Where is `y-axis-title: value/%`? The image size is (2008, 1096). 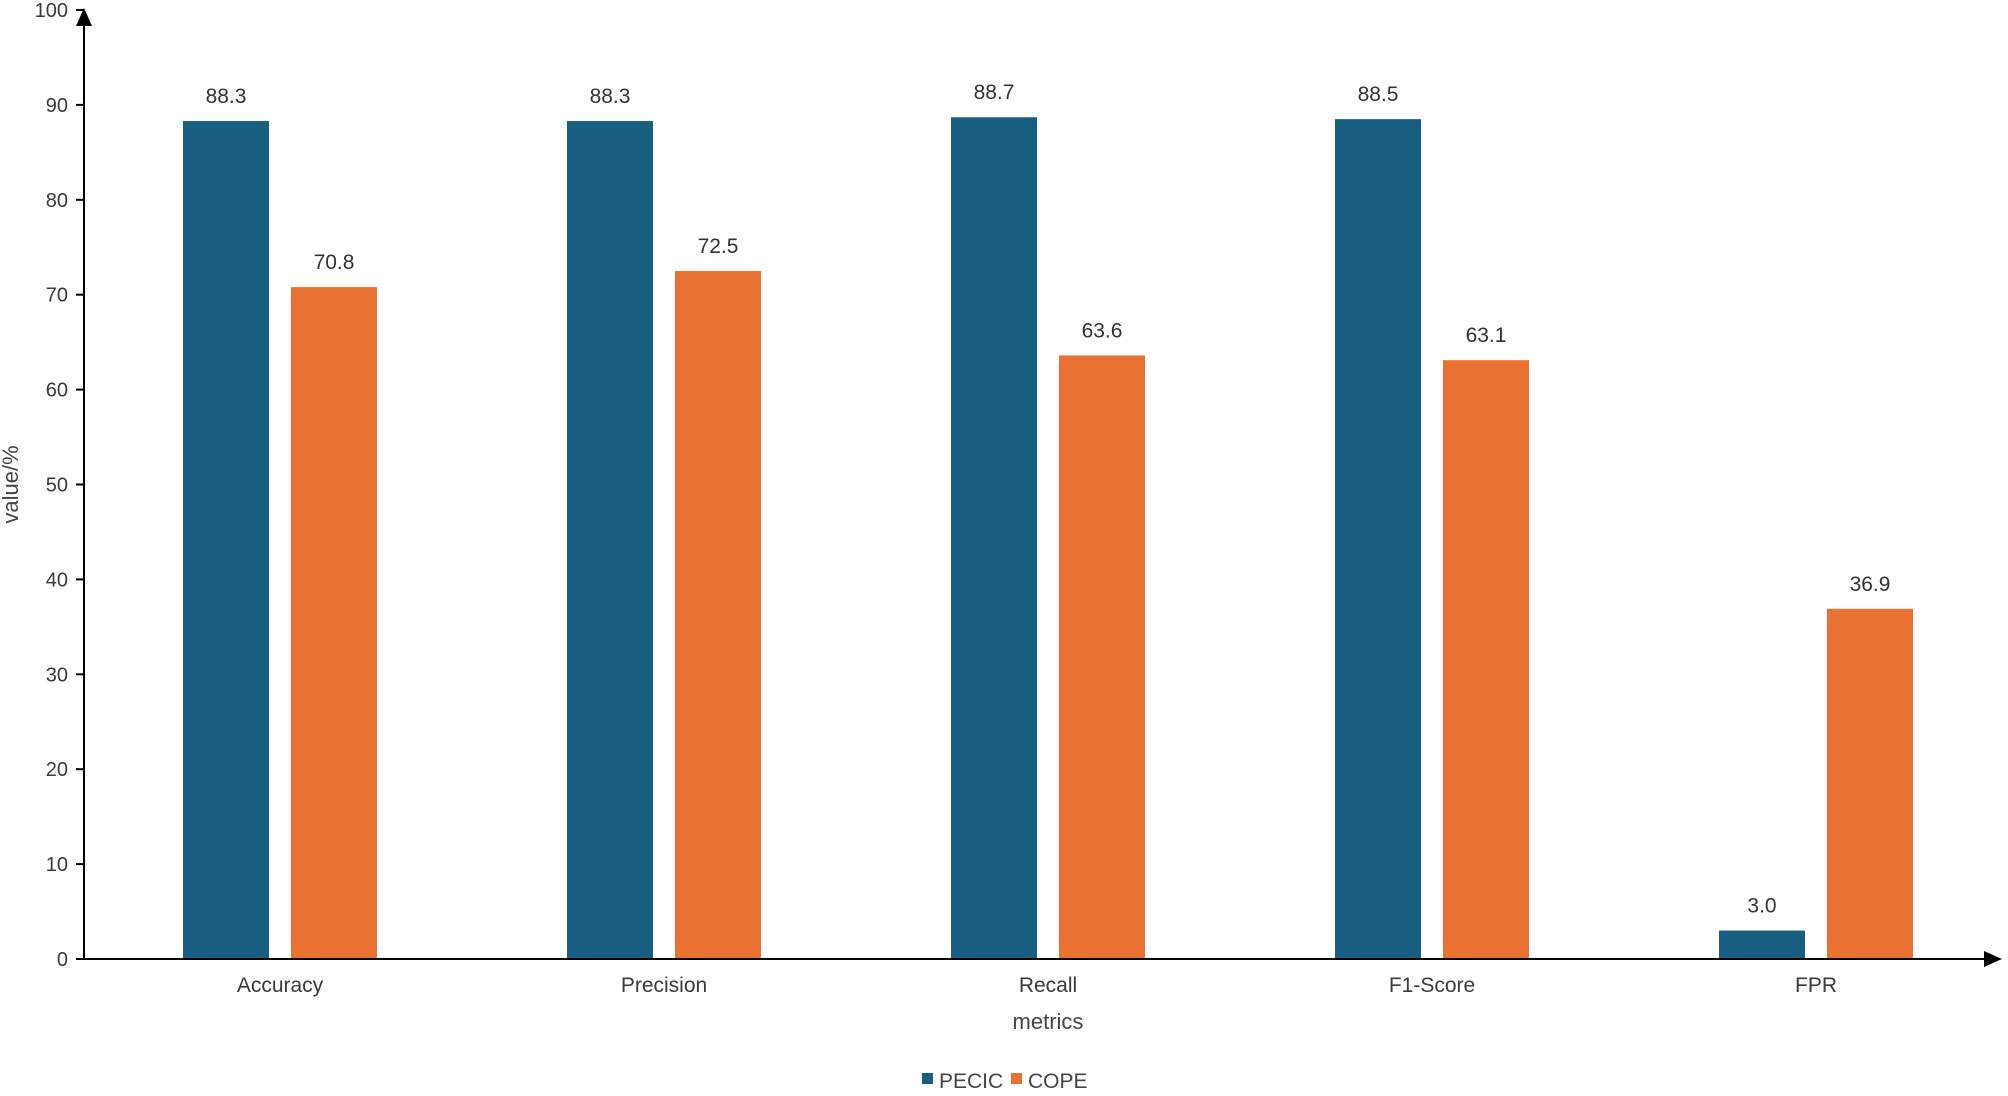
y-axis-title: value/% is located at coordinates (11, 484).